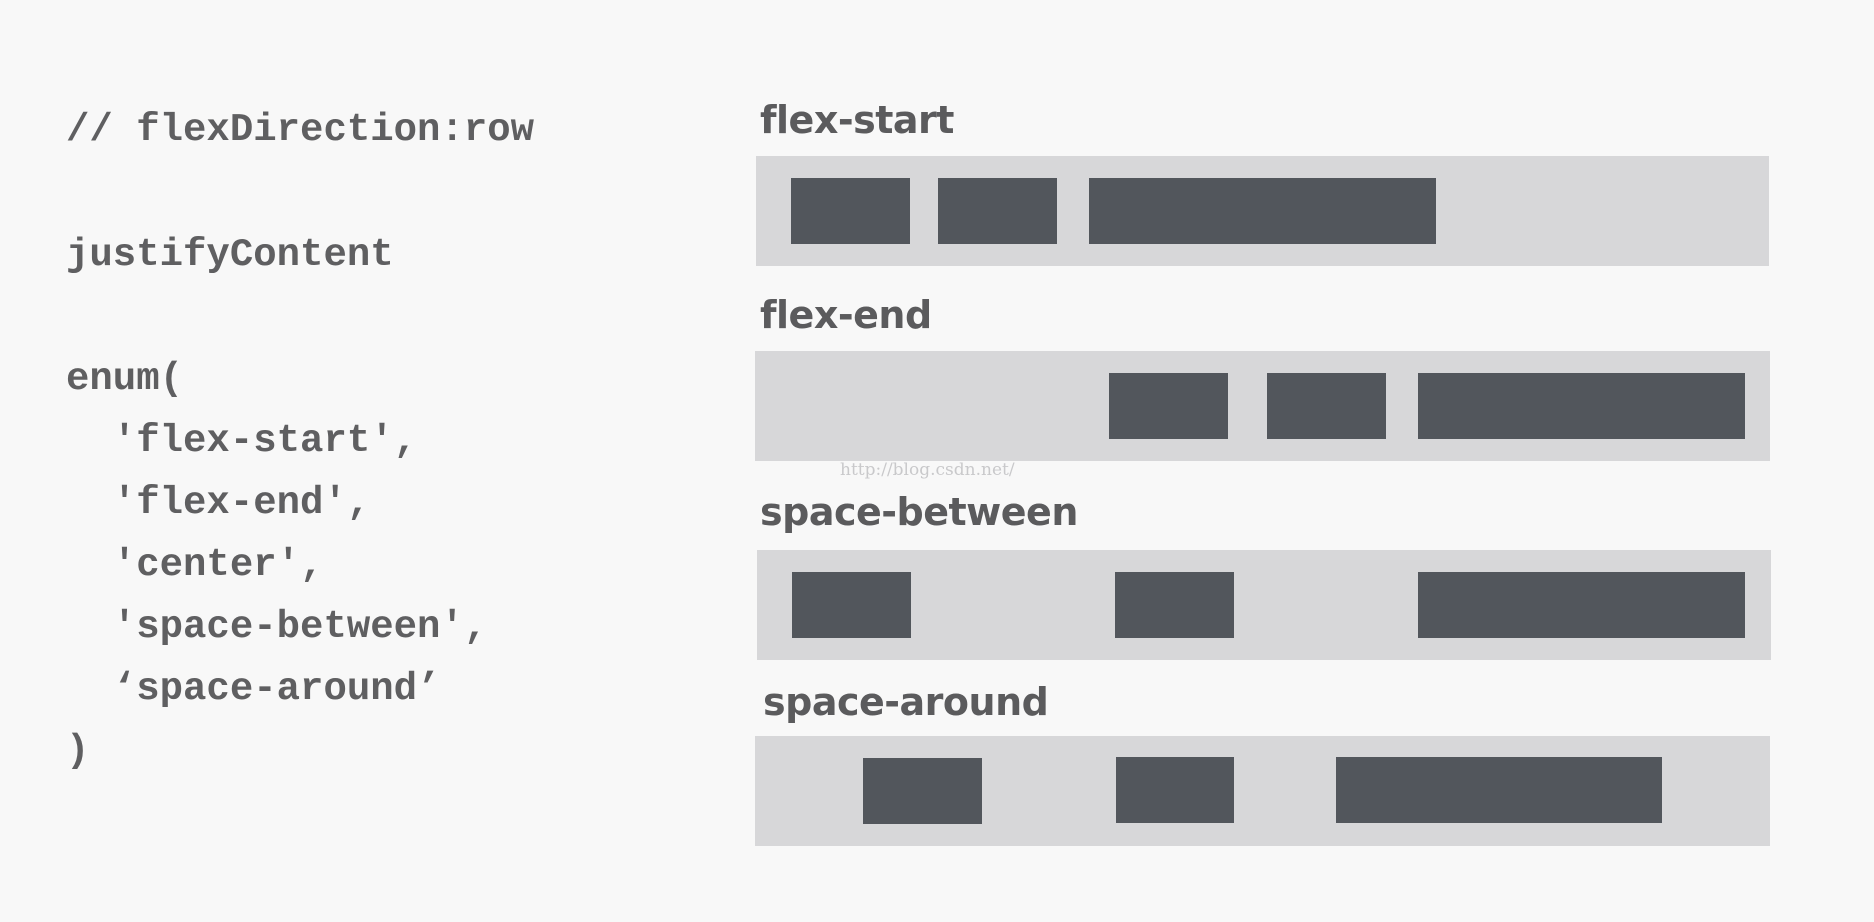  I want to click on code-line-property: justifyContent, so click(230, 255).